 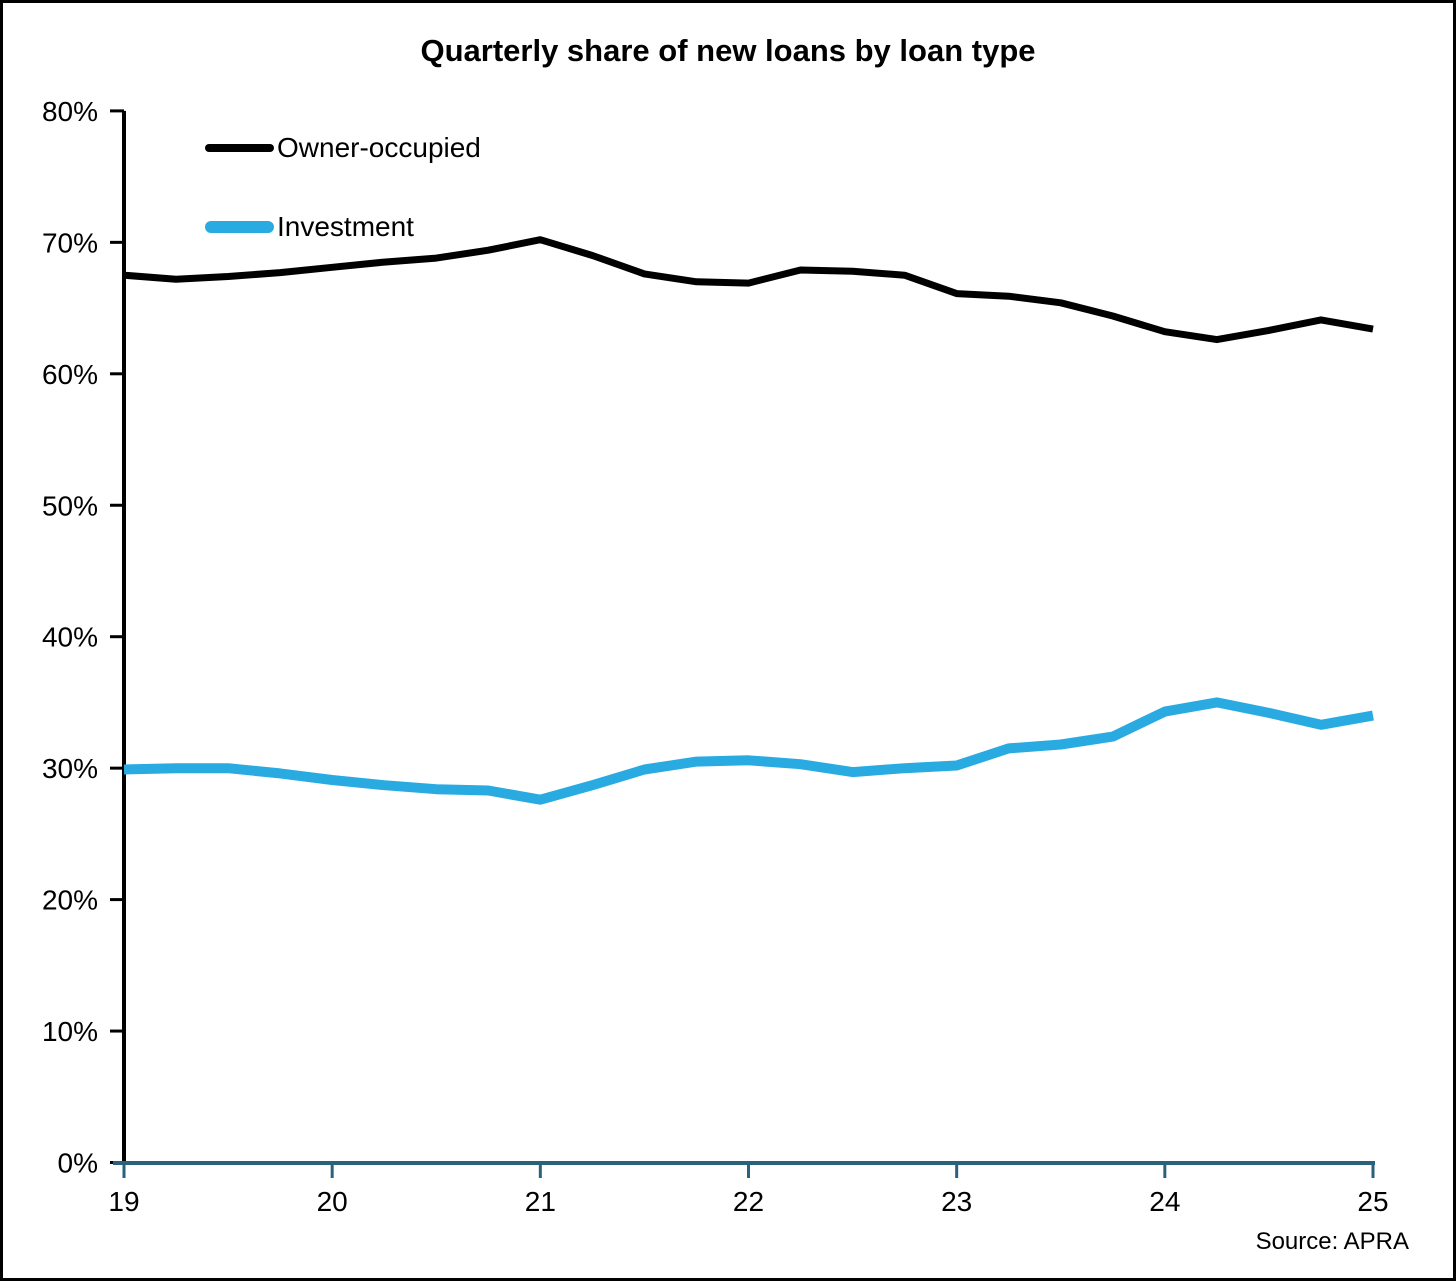 I want to click on x-tick-label: 21, so click(x=540, y=1201).